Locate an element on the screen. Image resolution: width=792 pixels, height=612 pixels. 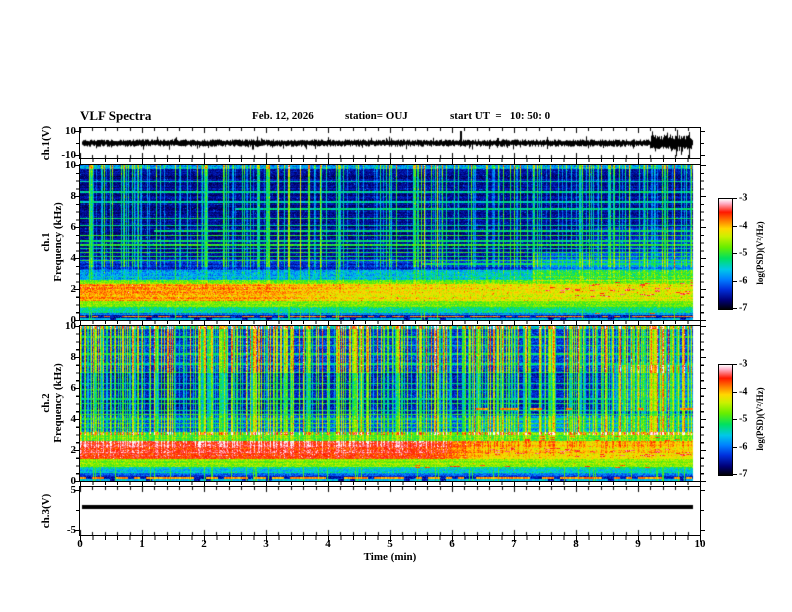
x-tick-label: 5 is located at coordinates (390, 544).